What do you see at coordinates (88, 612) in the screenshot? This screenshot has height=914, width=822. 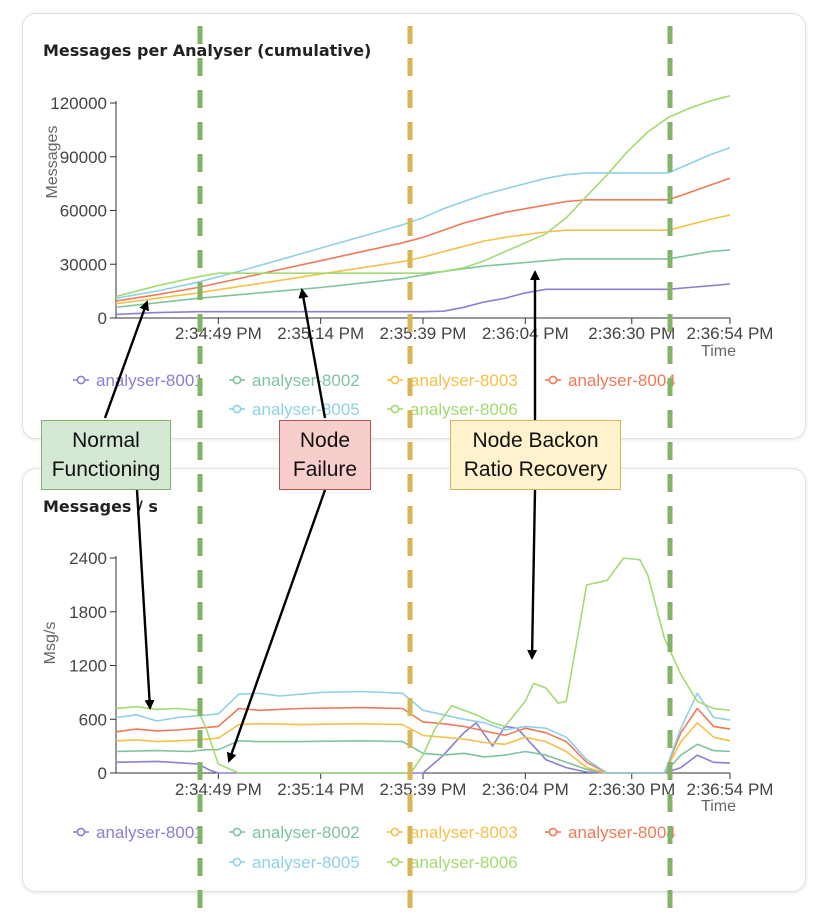 I see `y-tick-label: 1800` at bounding box center [88, 612].